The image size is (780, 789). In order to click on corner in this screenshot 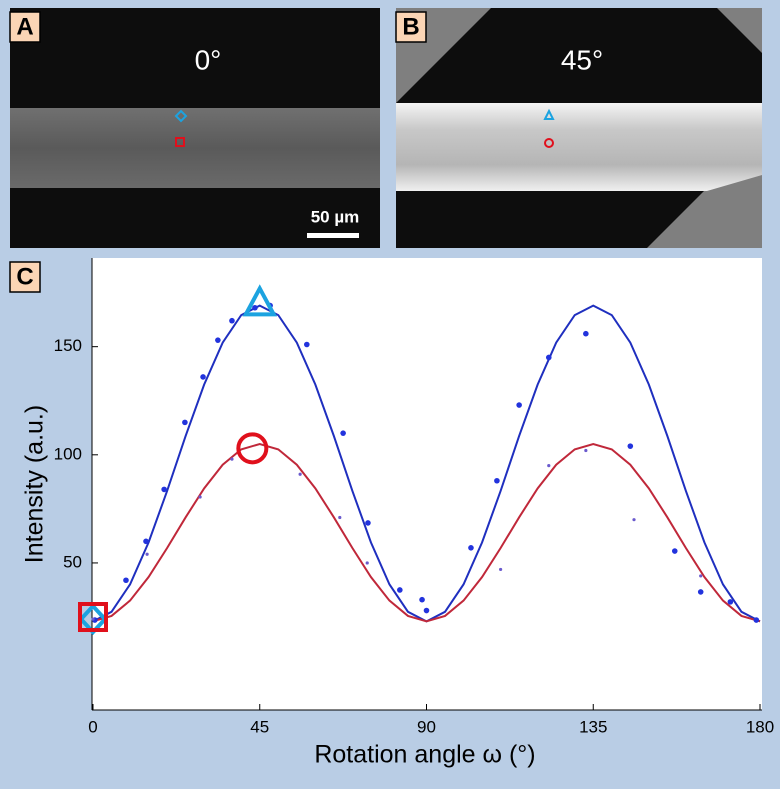, I will do `click(739, 30)`.